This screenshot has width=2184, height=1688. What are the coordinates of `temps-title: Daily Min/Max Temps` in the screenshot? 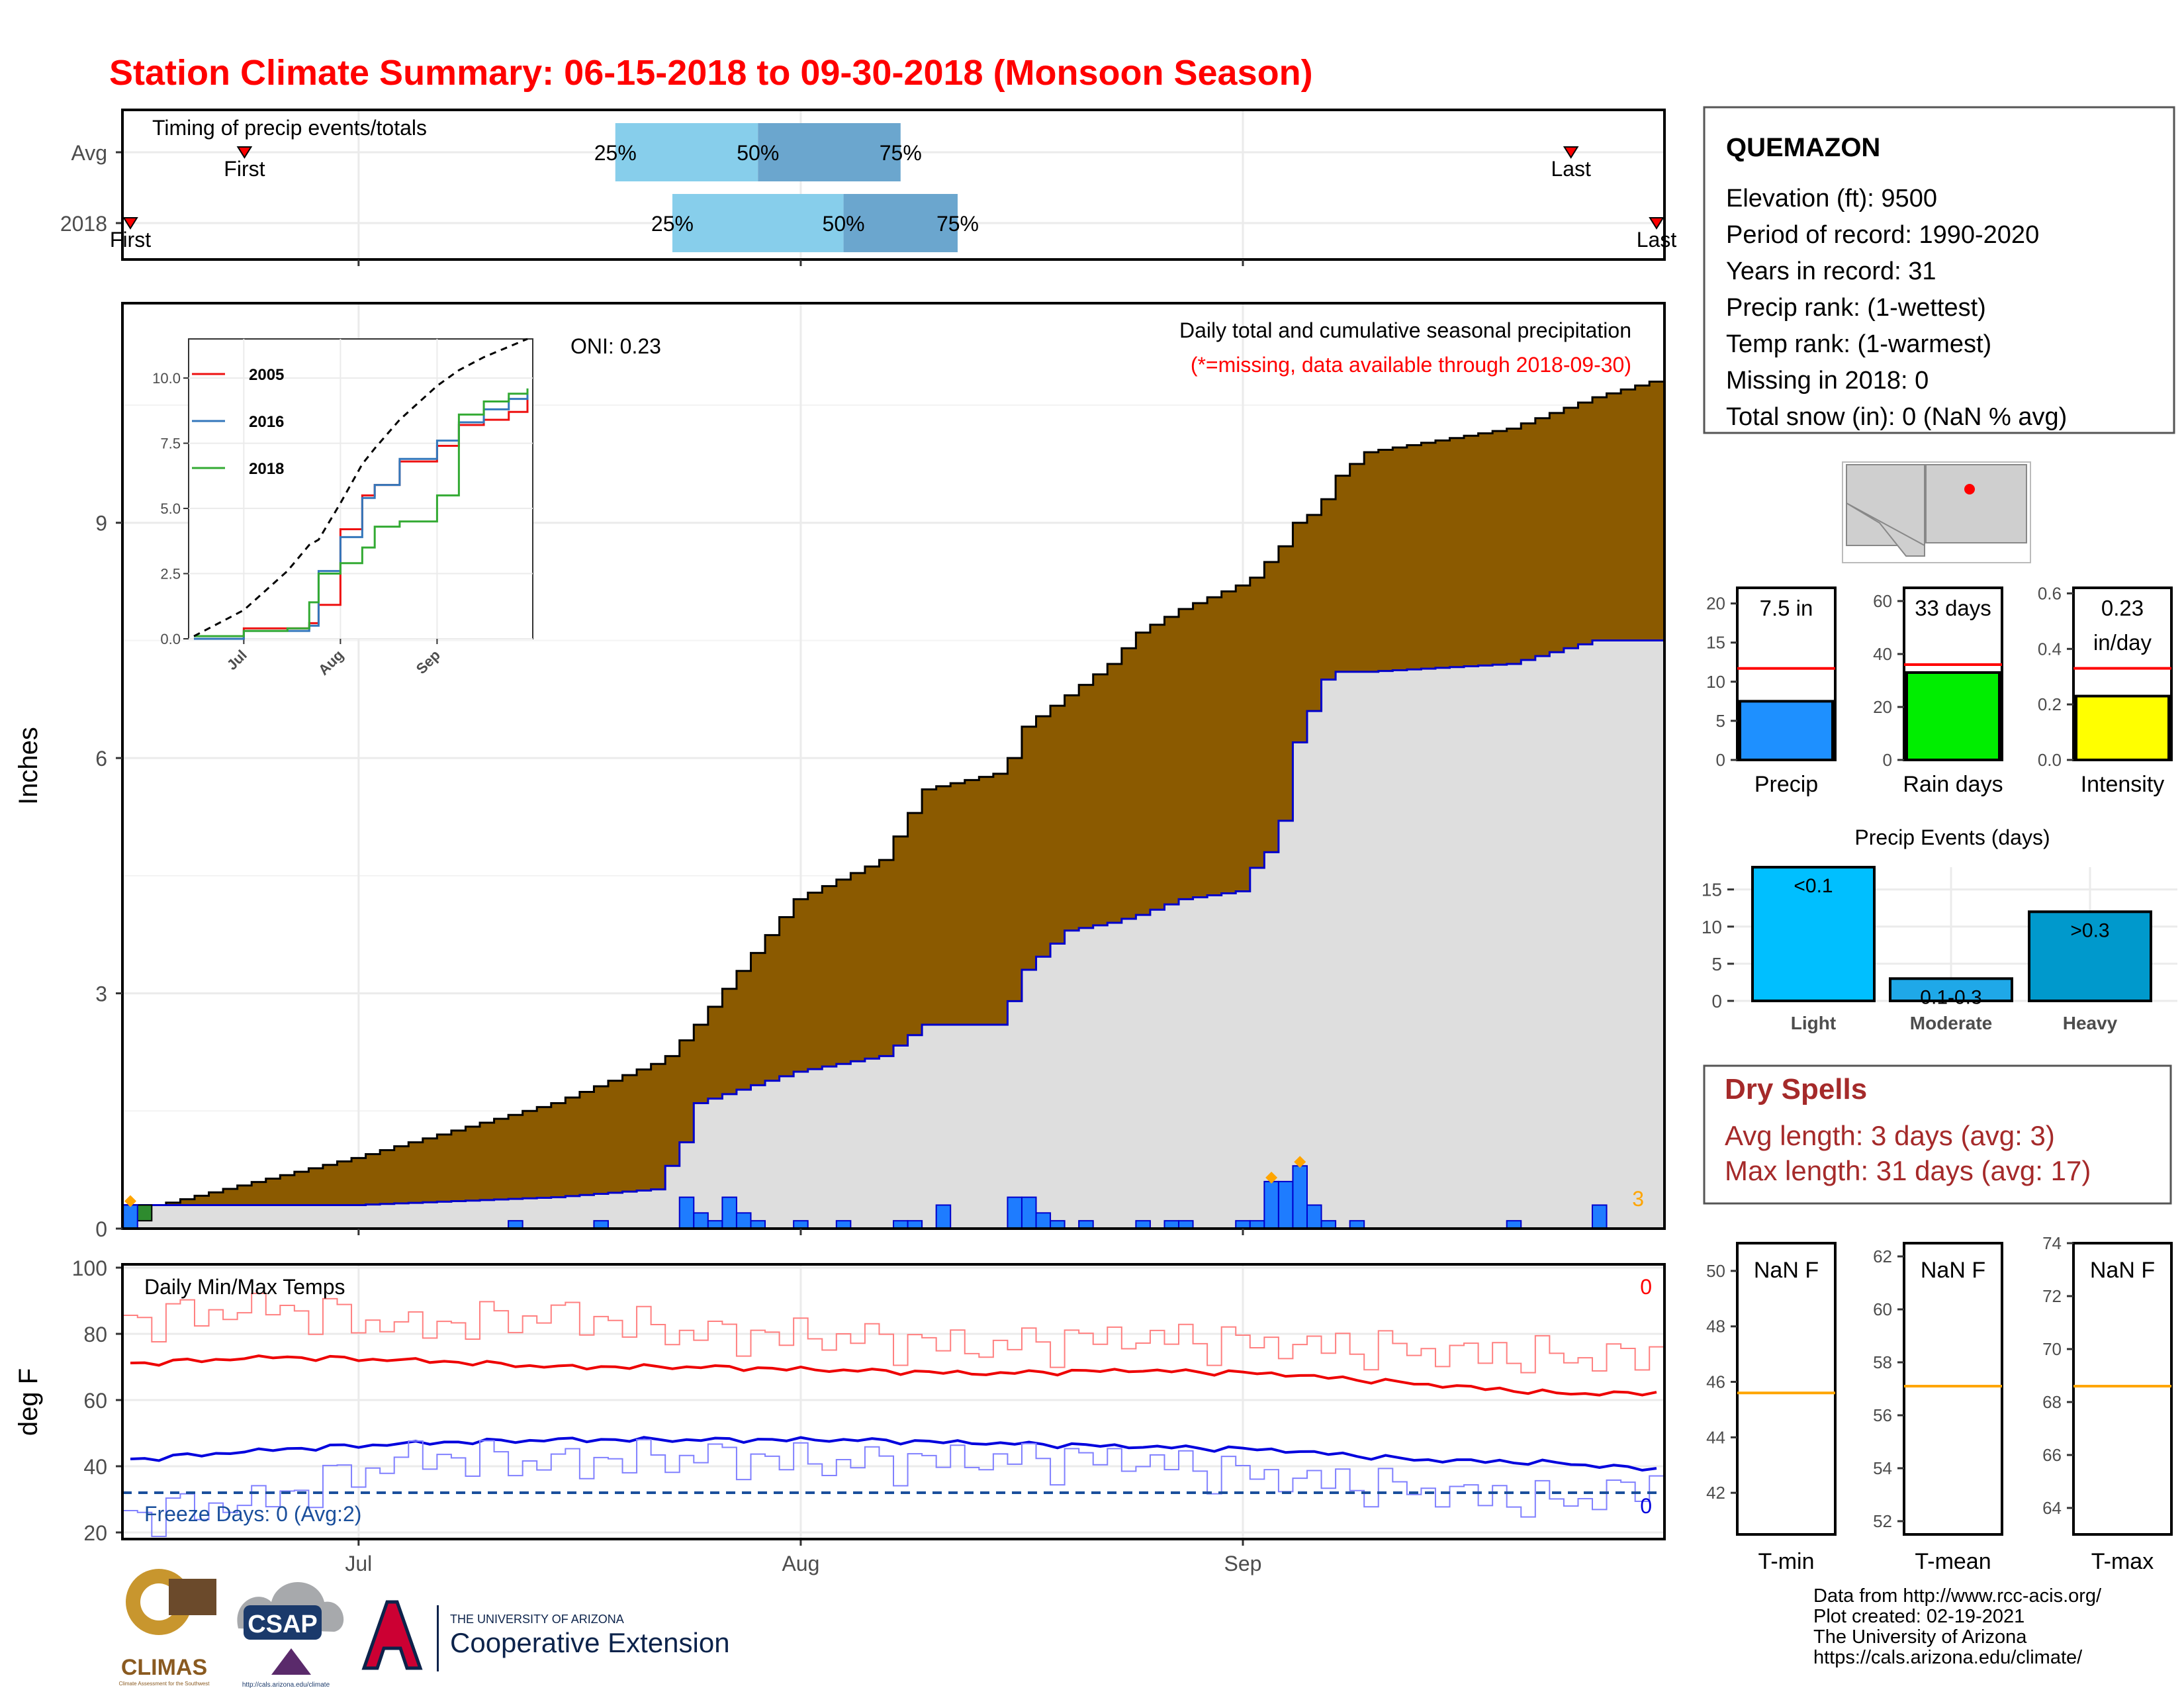 It's located at (245, 1287).